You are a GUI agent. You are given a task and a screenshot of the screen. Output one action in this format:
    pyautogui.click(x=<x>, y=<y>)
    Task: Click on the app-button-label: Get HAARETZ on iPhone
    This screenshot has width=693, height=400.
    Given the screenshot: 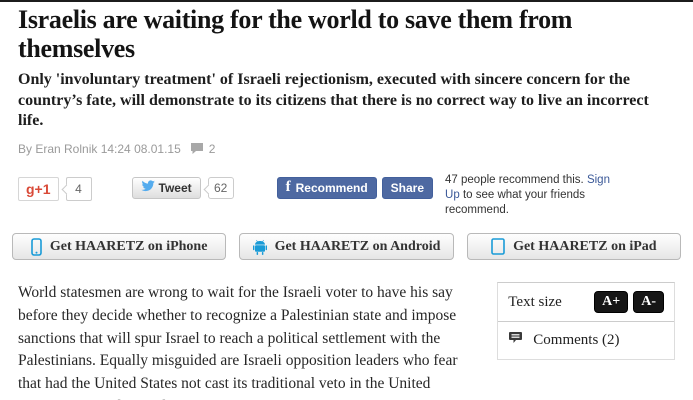 What is the action you would take?
    pyautogui.click(x=128, y=246)
    